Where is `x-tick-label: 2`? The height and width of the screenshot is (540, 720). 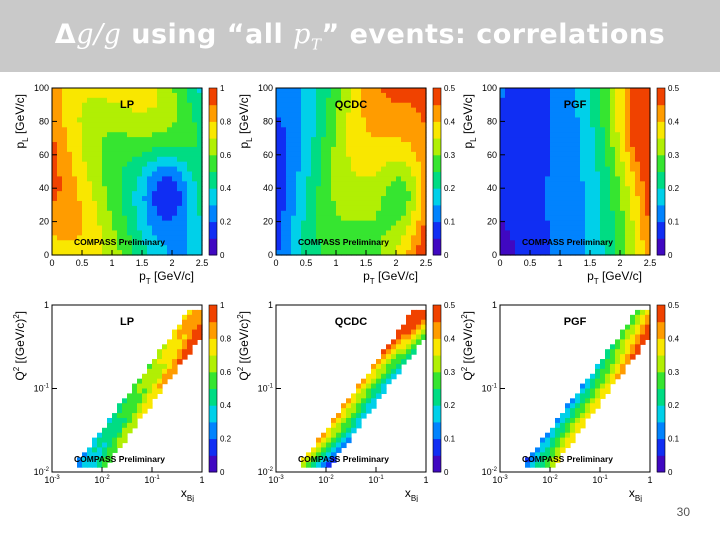 x-tick-label: 2 is located at coordinates (171, 263).